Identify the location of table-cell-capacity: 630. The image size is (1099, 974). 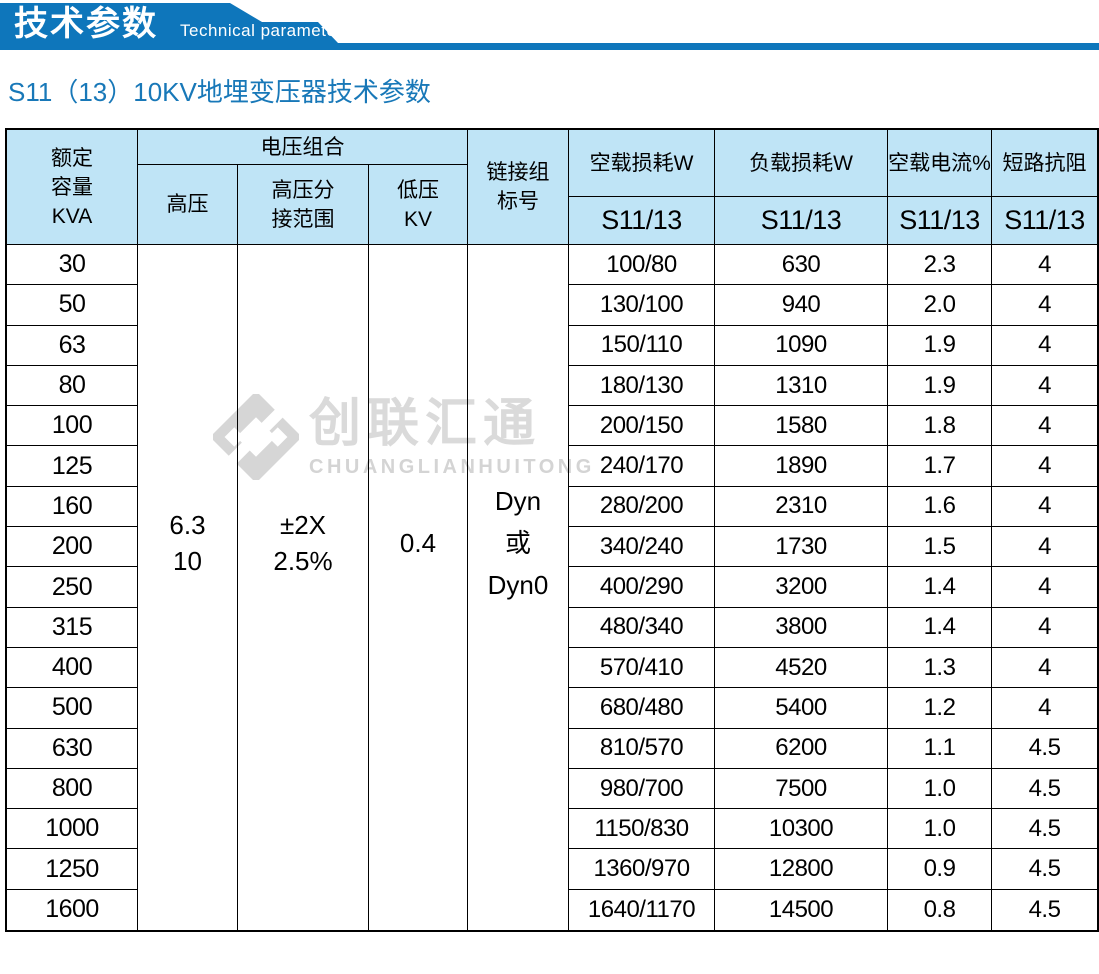
(72, 748).